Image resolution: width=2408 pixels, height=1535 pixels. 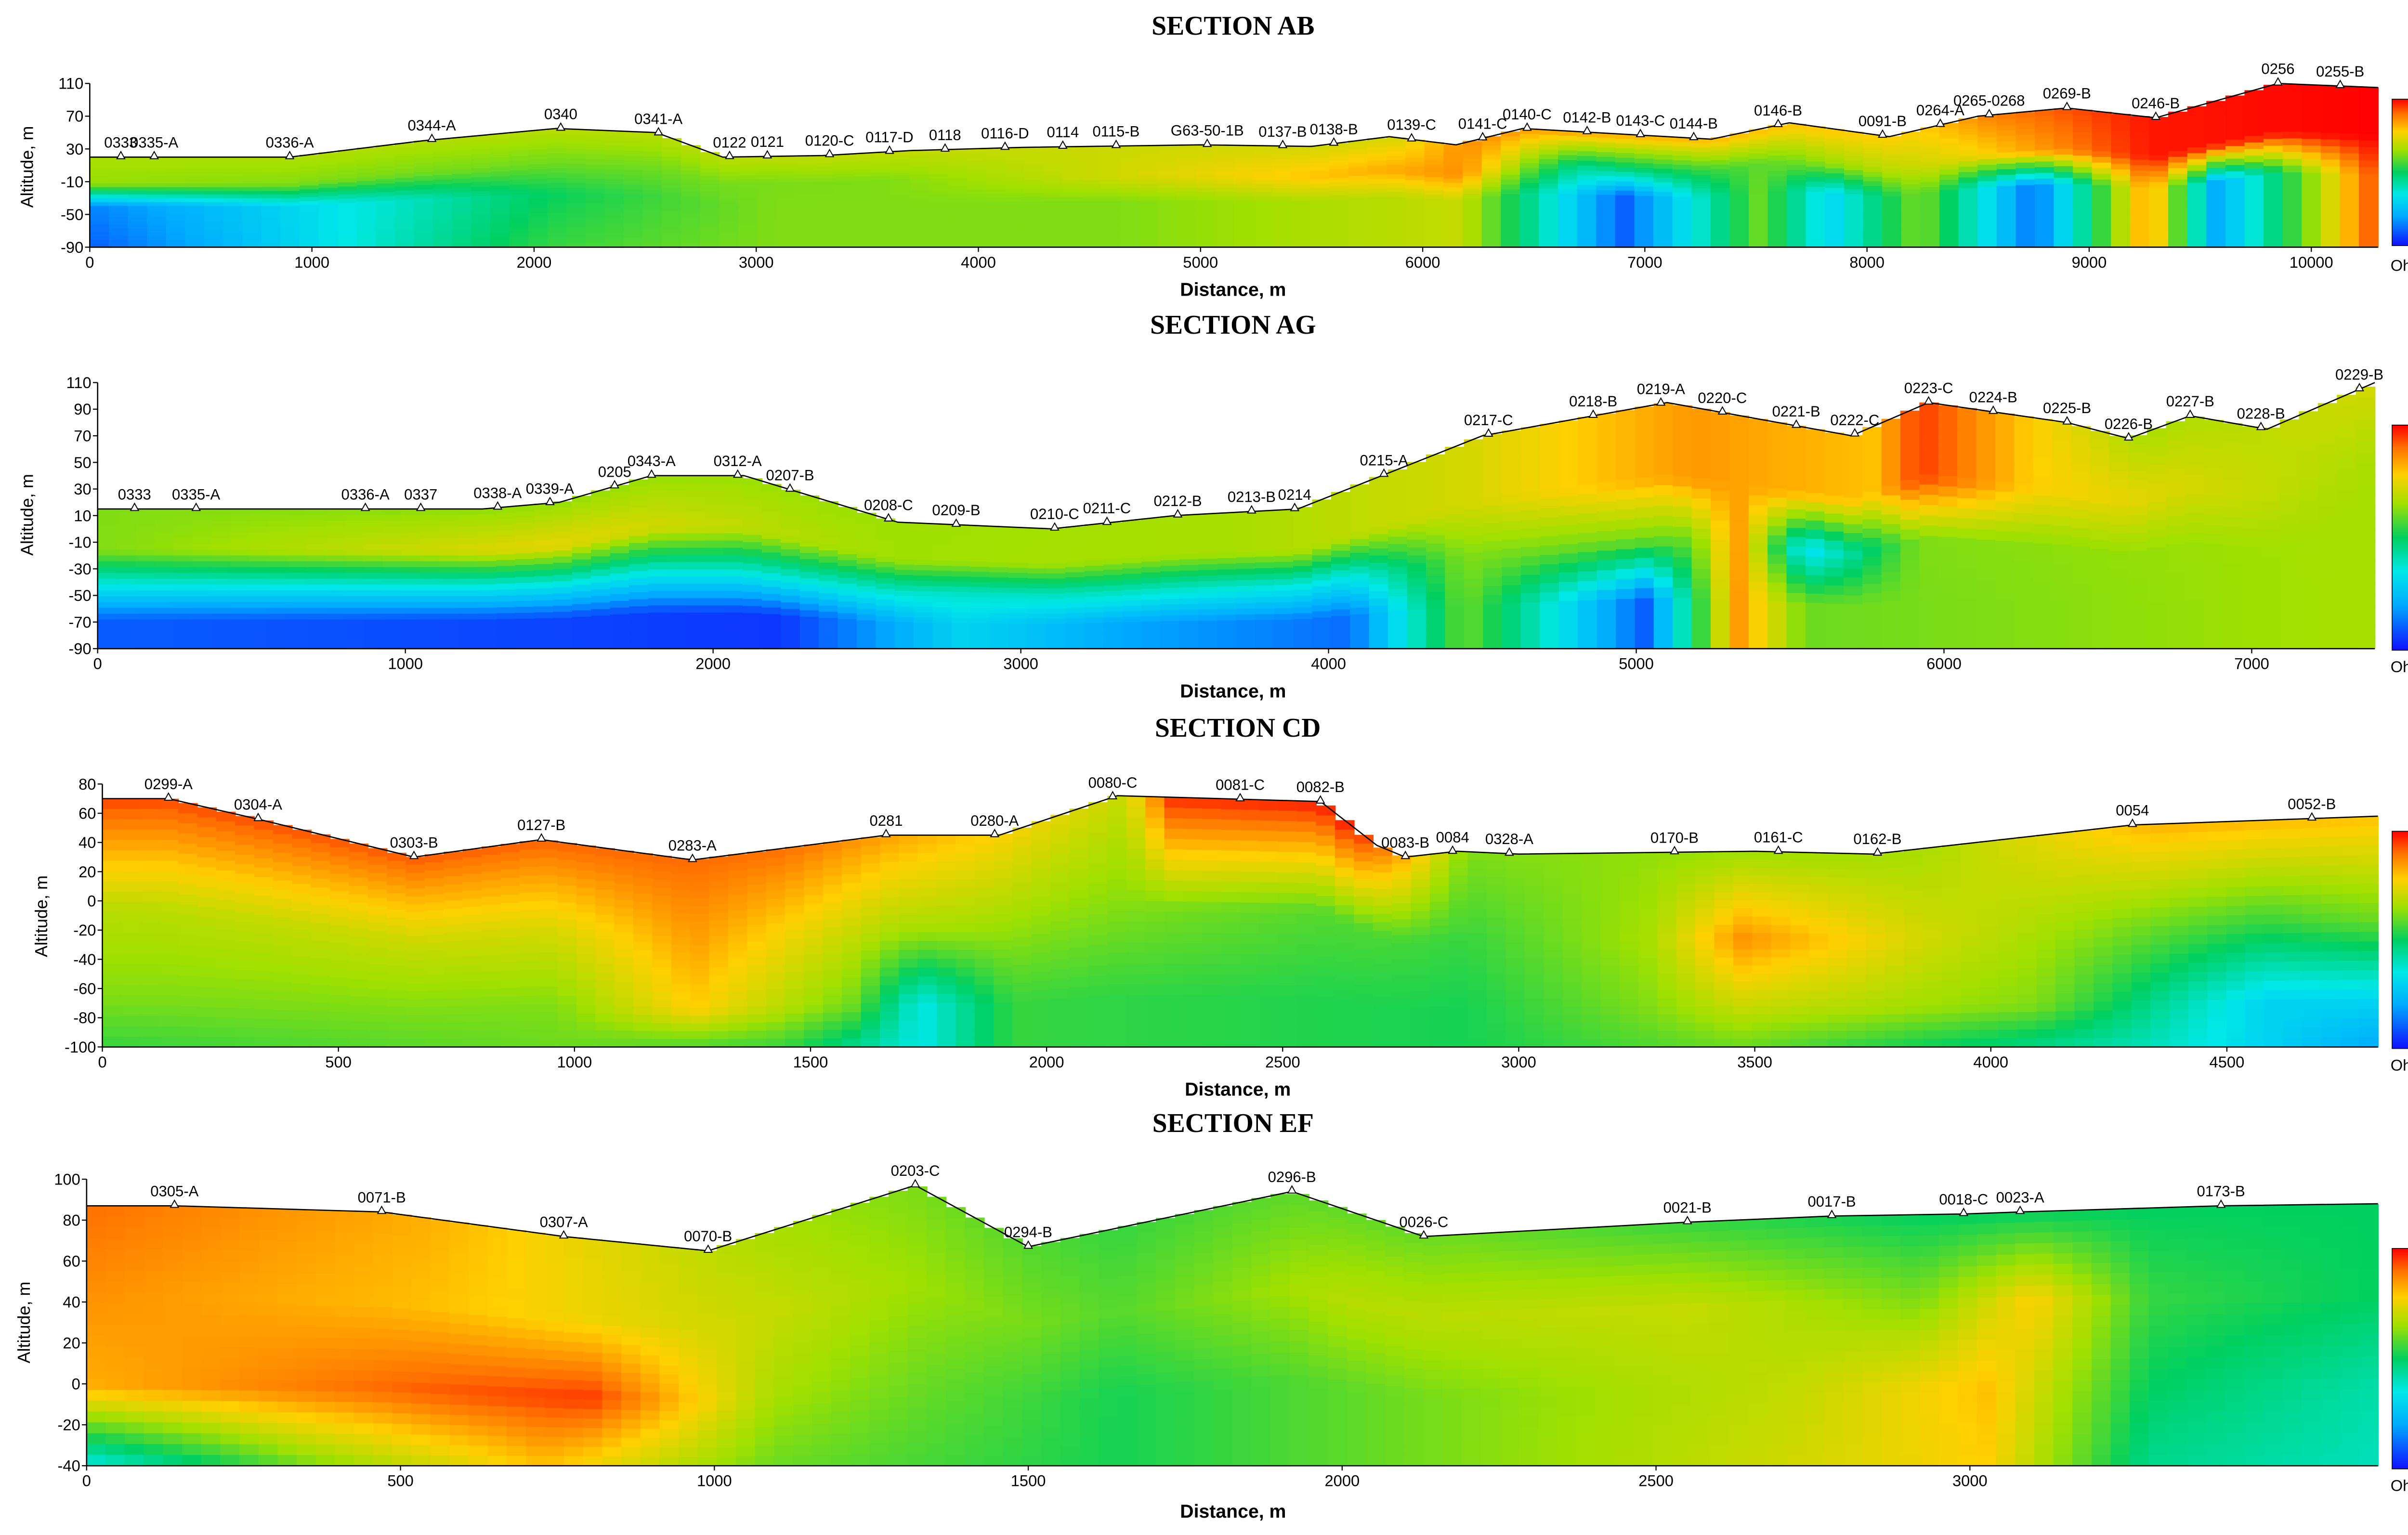 What do you see at coordinates (829, 140) in the screenshot?
I see `station-label: 0120-C` at bounding box center [829, 140].